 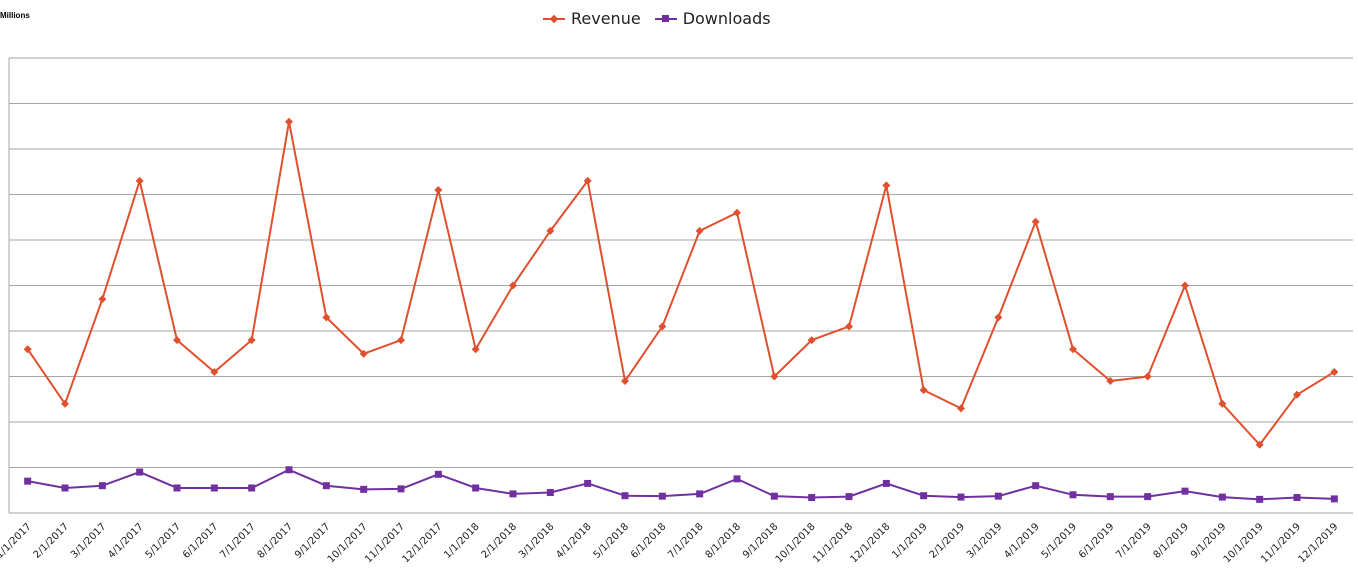 What do you see at coordinates (554, 19) in the screenshot?
I see `legend-revenue-marker` at bounding box center [554, 19].